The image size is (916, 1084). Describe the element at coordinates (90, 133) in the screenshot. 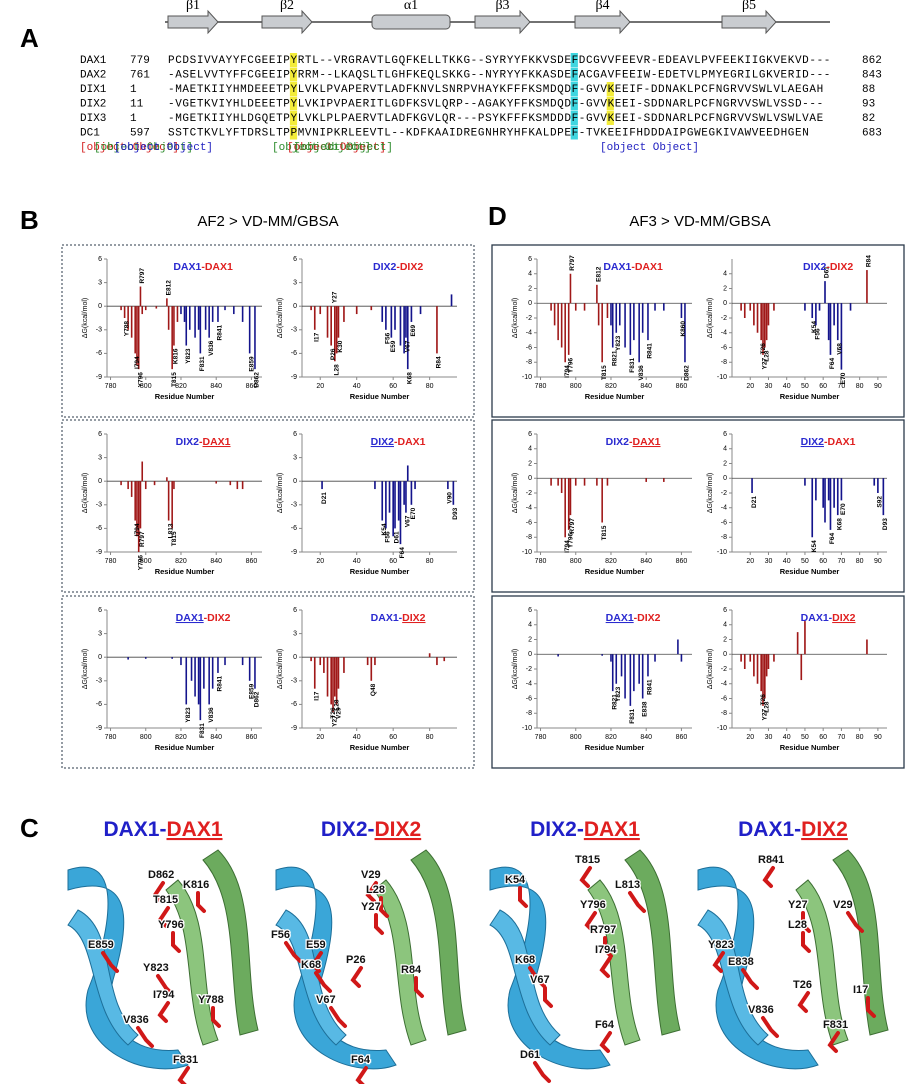

I see `seq-name: DC1` at that location.